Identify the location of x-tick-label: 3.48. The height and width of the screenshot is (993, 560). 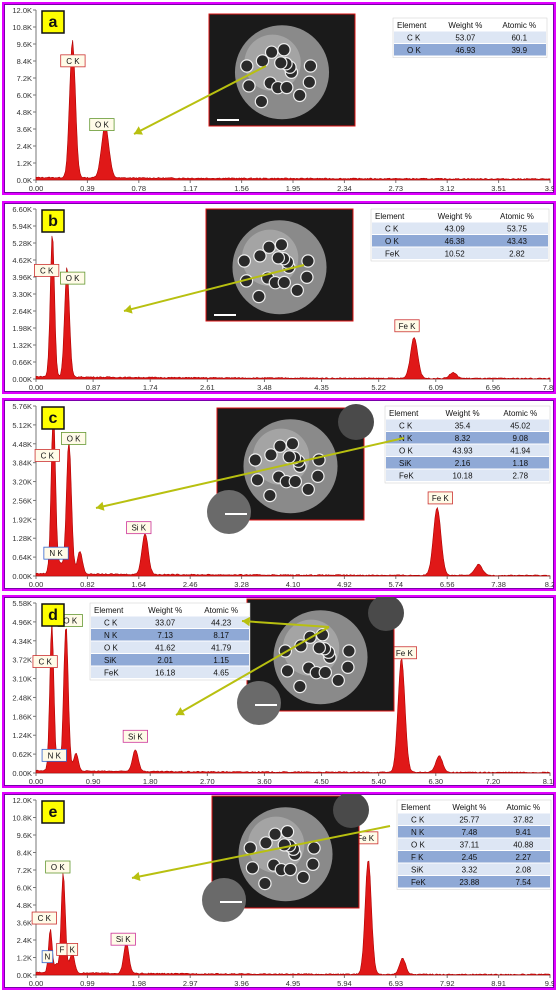
(264, 387).